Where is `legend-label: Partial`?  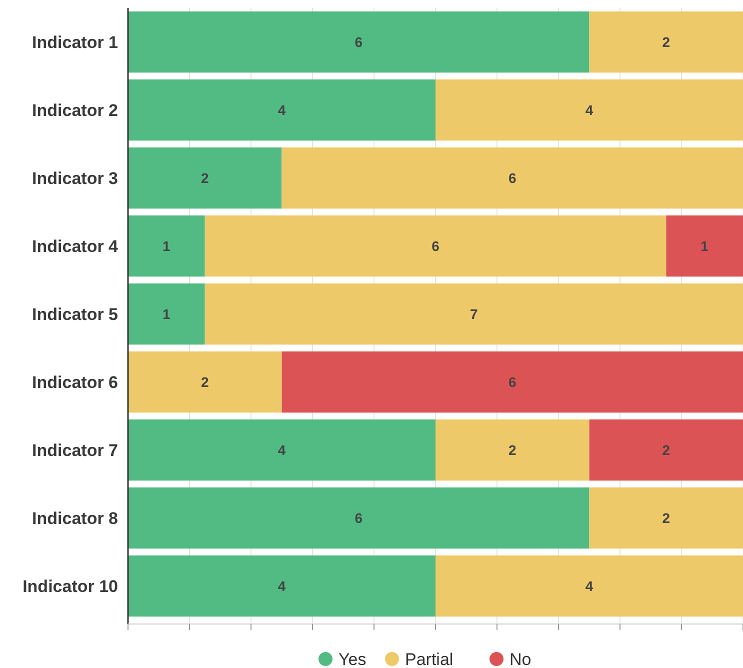 legend-label: Partial is located at coordinates (429, 659).